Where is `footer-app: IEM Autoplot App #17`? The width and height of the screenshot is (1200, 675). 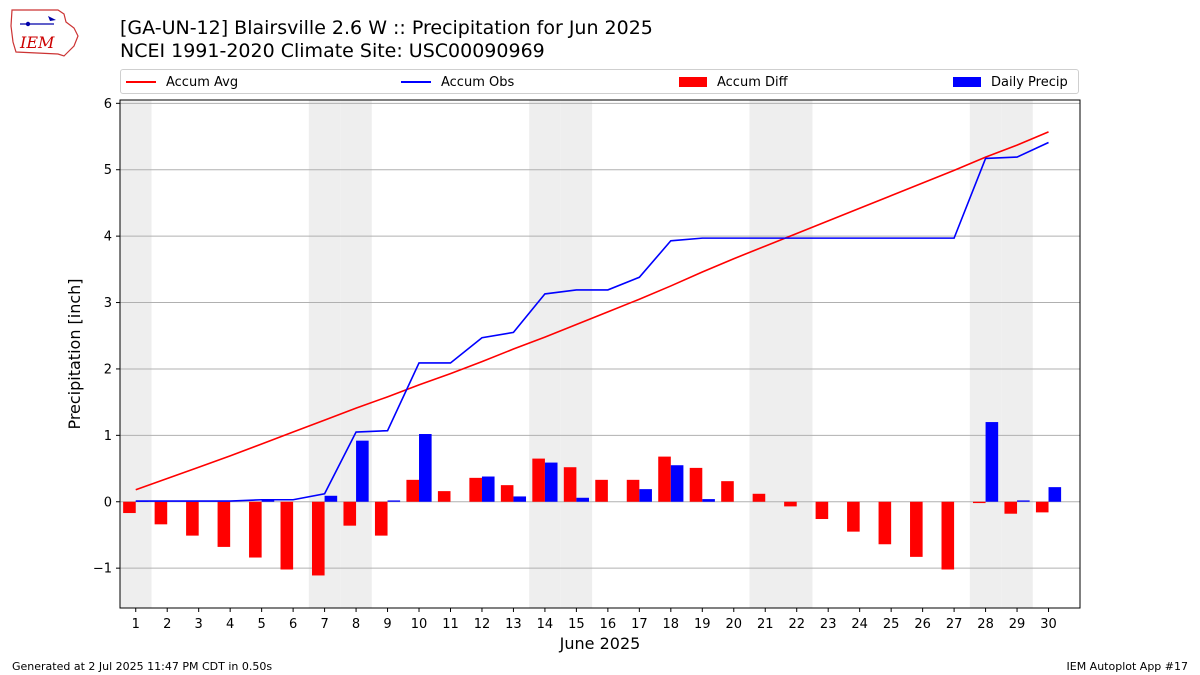 footer-app: IEM Autoplot App #17 is located at coordinates (1127, 666).